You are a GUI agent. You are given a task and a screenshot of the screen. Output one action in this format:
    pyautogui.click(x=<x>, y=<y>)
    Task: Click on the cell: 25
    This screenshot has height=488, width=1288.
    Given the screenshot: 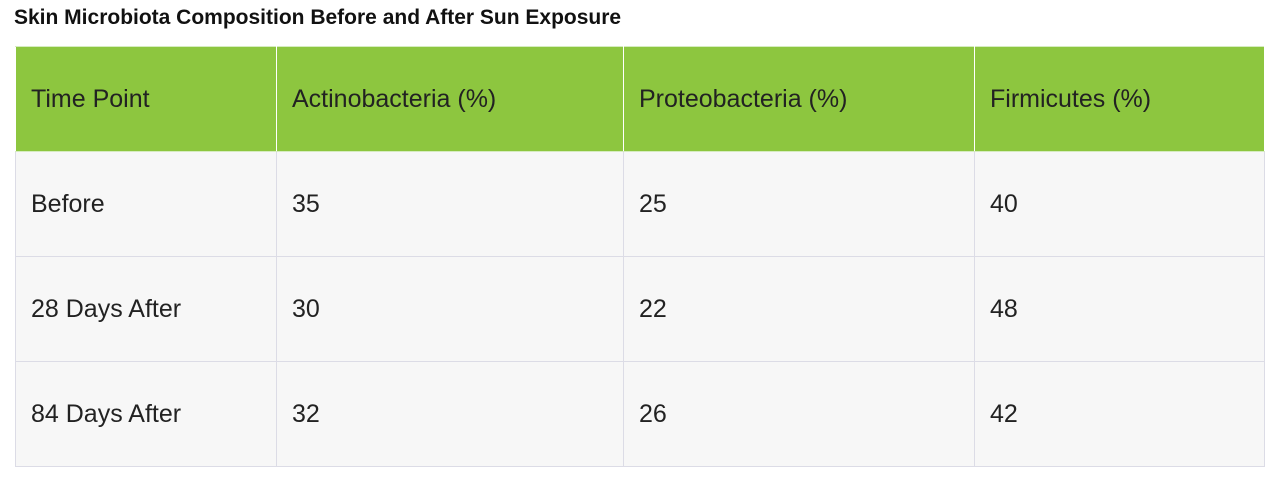 What is the action you would take?
    pyautogui.click(x=799, y=204)
    